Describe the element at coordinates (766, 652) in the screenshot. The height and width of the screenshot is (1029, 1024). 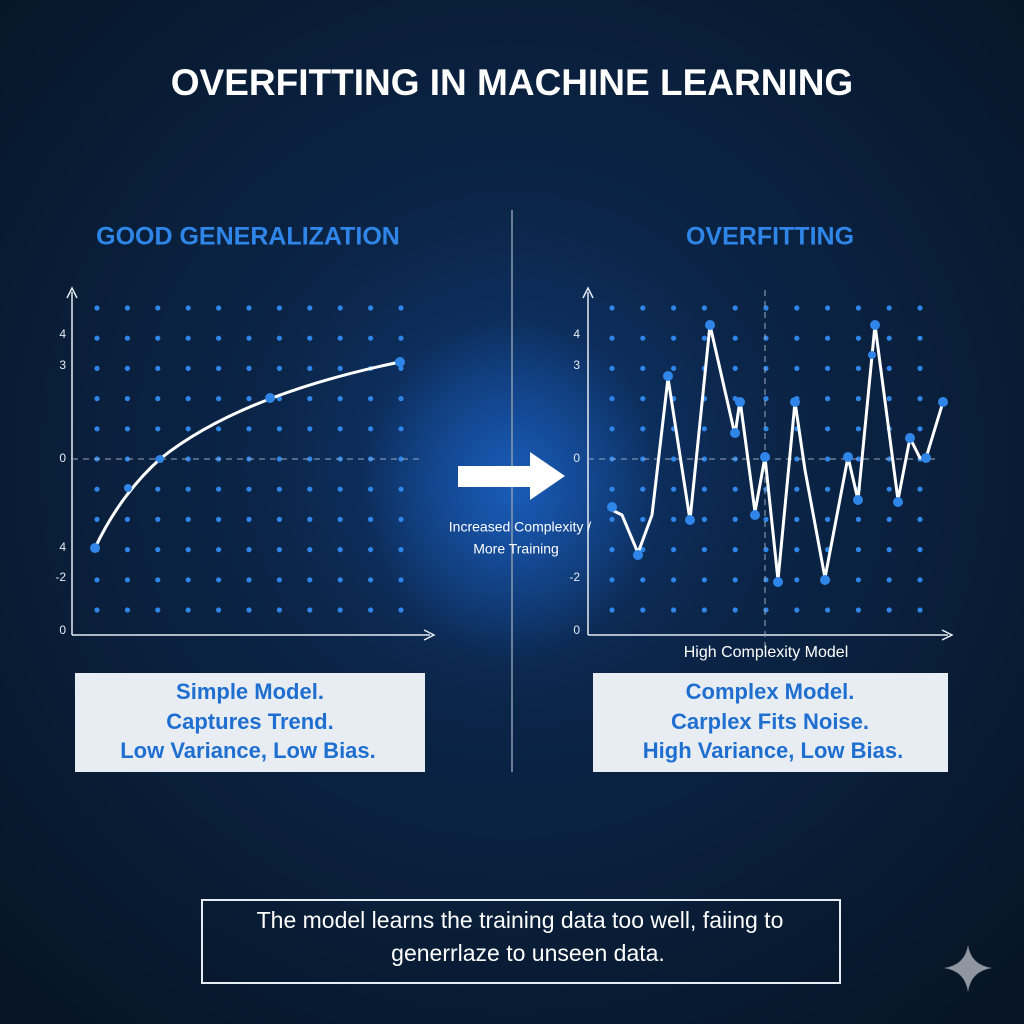
I see `x-axis-label: High Complexity Model` at that location.